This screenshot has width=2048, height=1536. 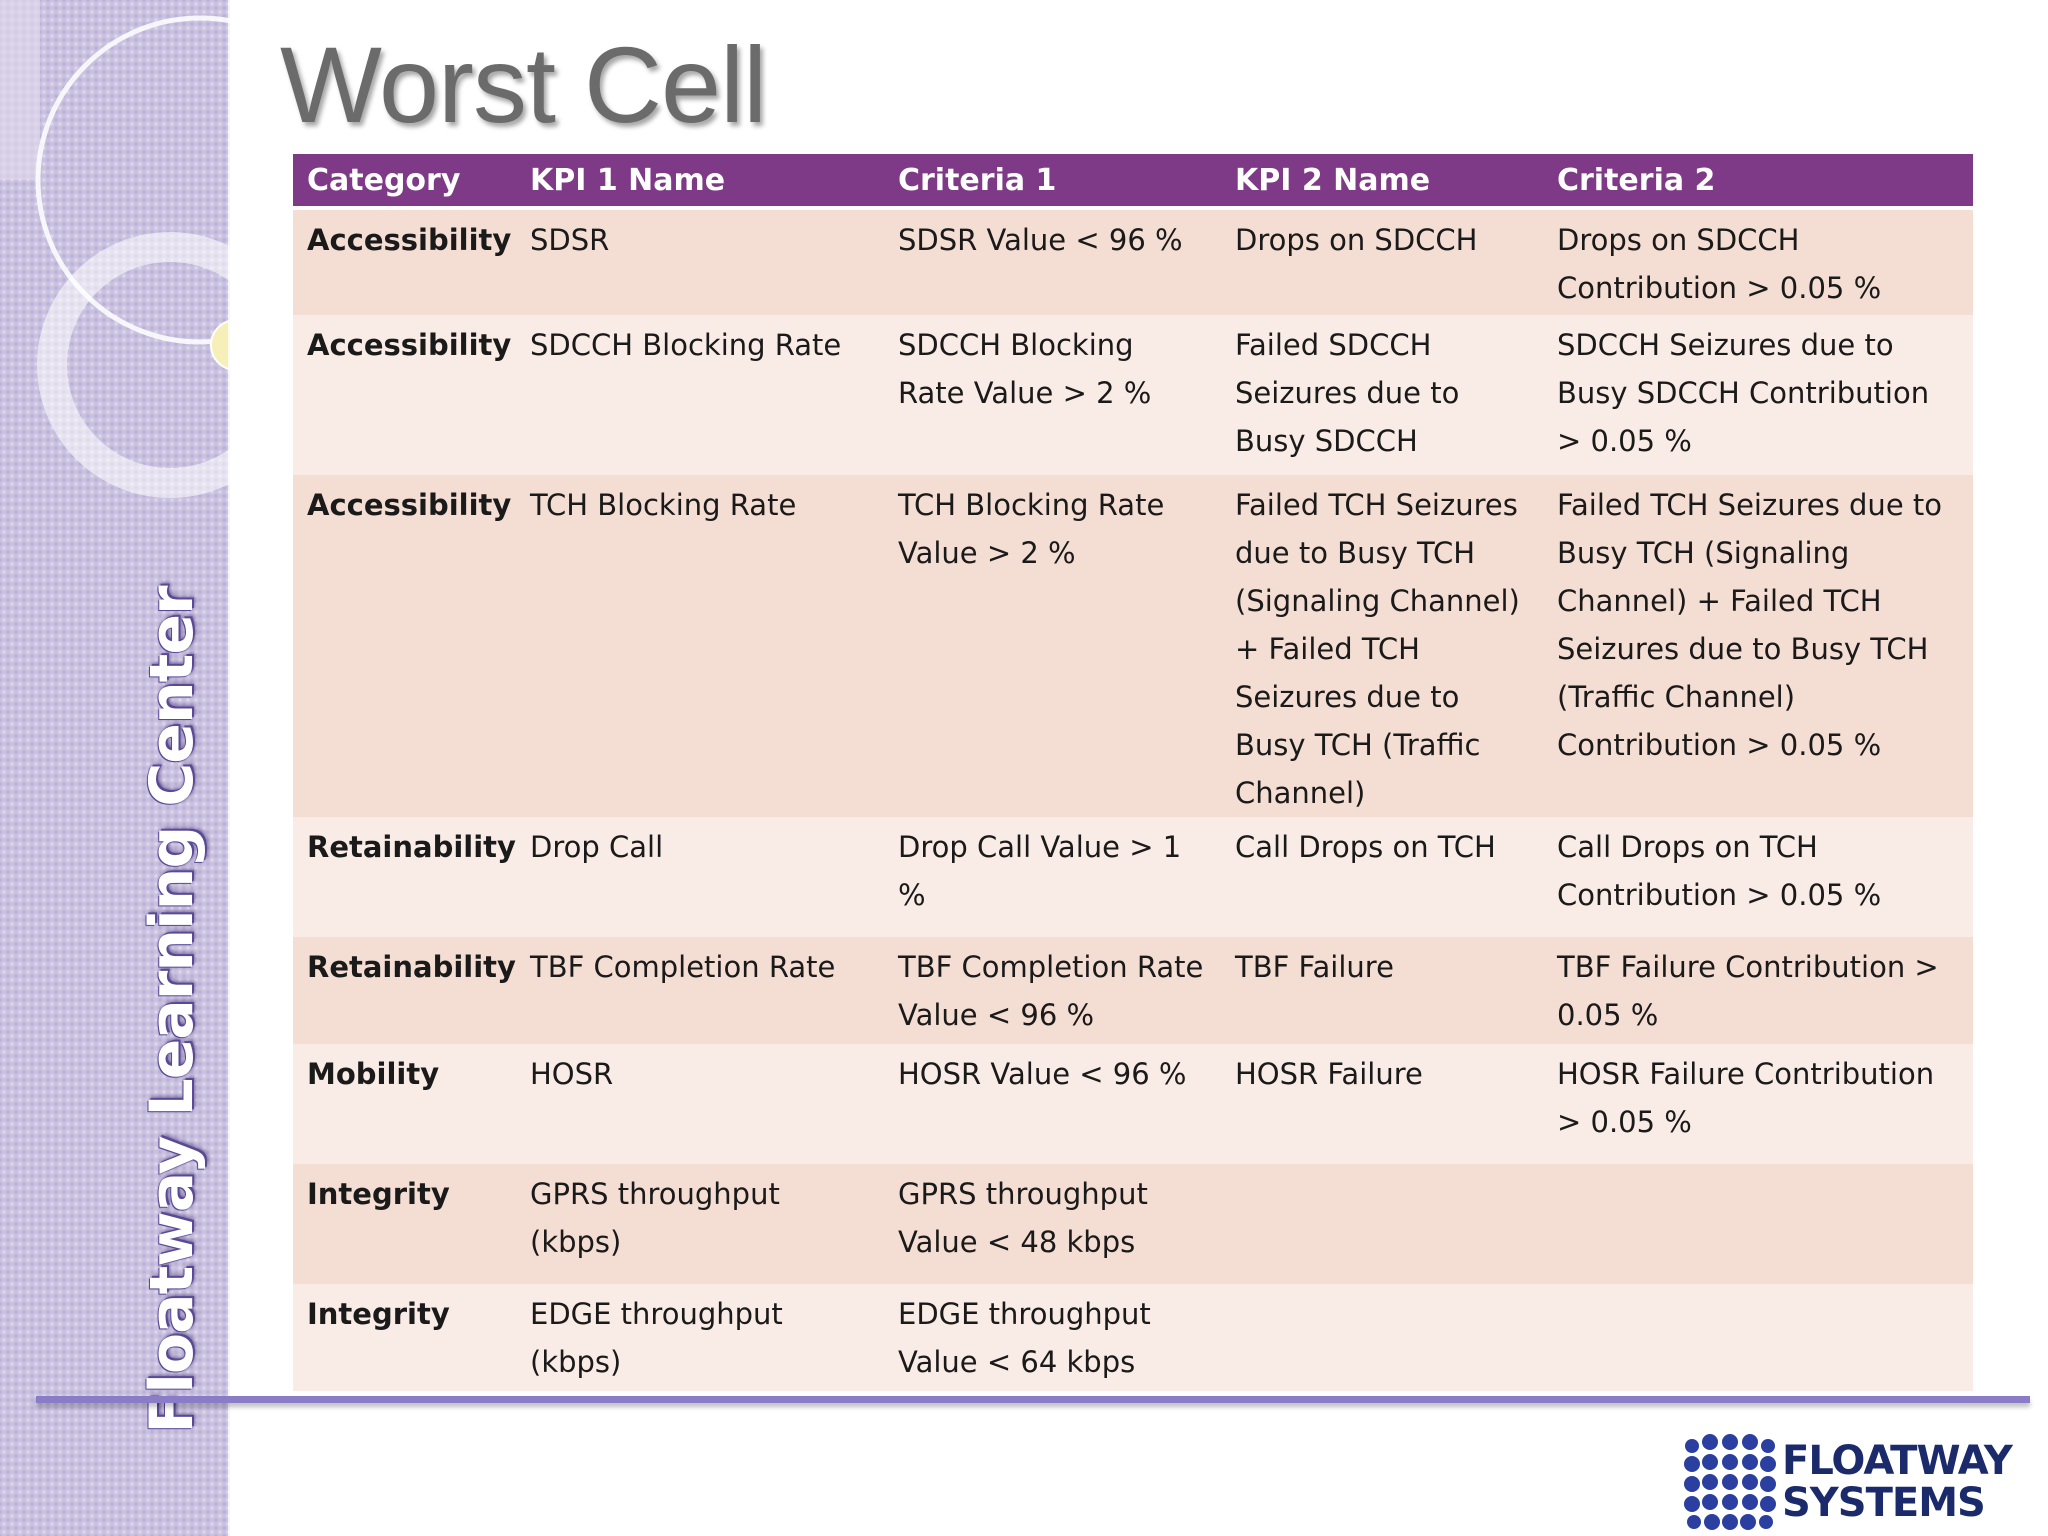 I want to click on criteria1-cell: Drop Call Value > 1 %, so click(x=1052, y=877).